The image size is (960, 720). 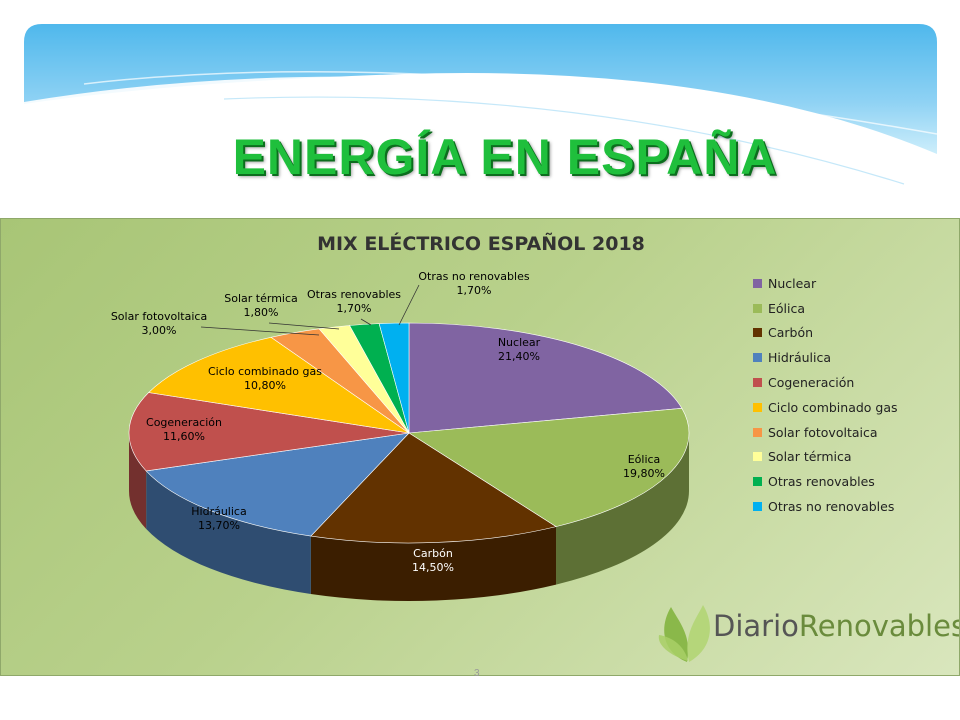 What do you see at coordinates (825, 308) in the screenshot?
I see `legend-item-1: Eólica` at bounding box center [825, 308].